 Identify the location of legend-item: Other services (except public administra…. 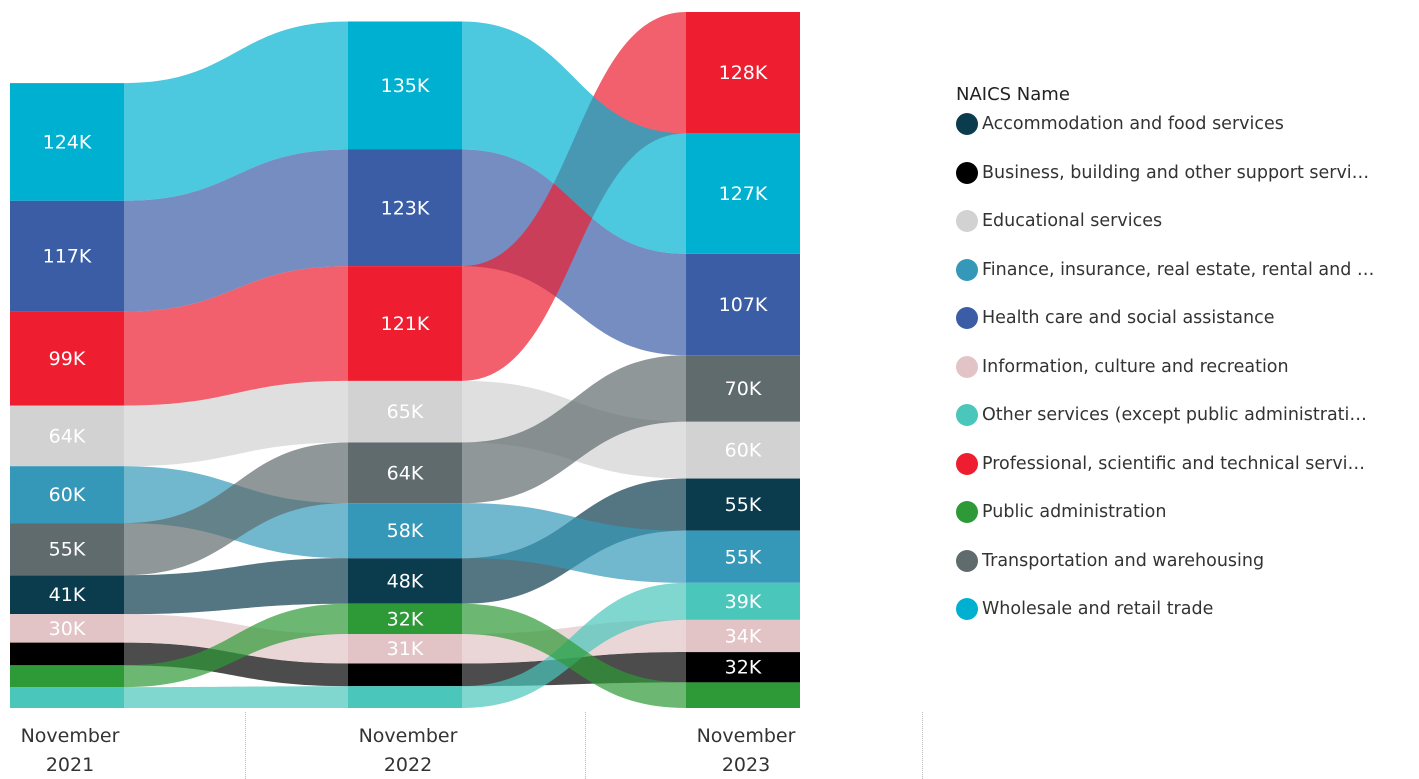
(1165, 415).